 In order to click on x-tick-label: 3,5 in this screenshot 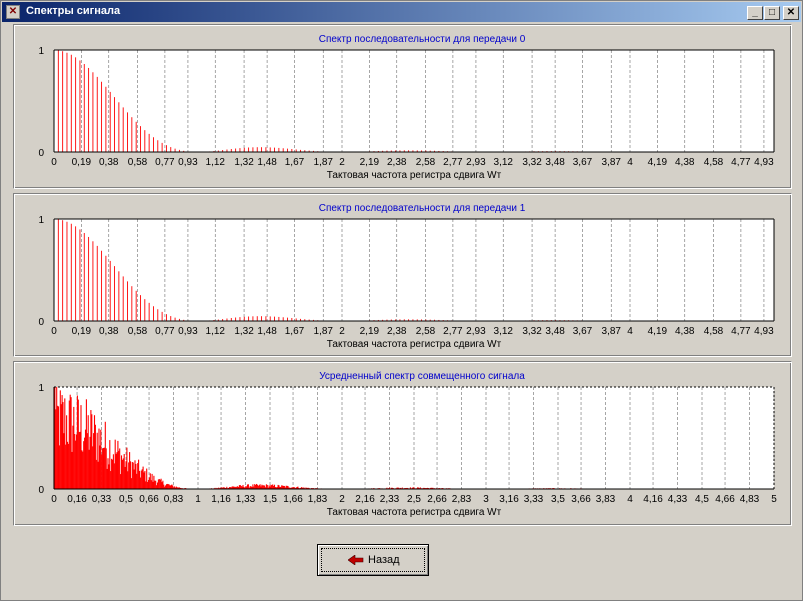, I will do `click(558, 499)`.